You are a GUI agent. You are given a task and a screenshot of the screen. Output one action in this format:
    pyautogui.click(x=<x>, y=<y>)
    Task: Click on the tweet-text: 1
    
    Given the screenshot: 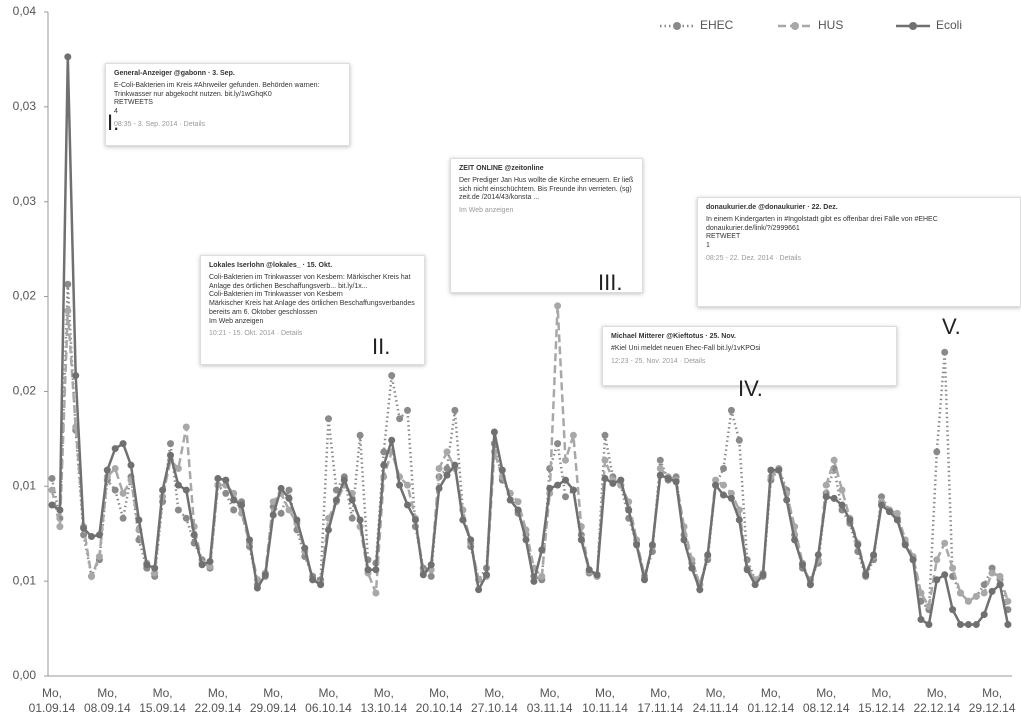 What is the action you would take?
    pyautogui.click(x=708, y=245)
    